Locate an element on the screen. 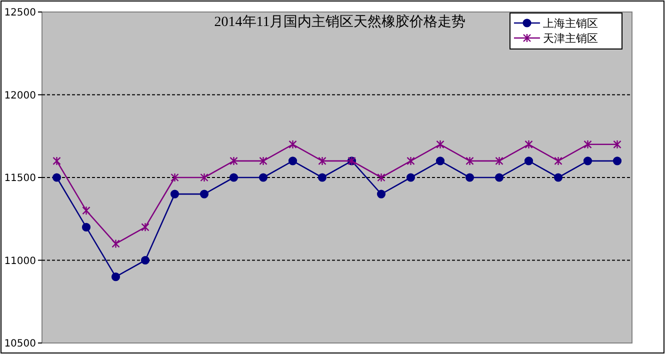  chart-title: 2014年11月国内主销区天然橡胶价格走势 is located at coordinates (340, 22).